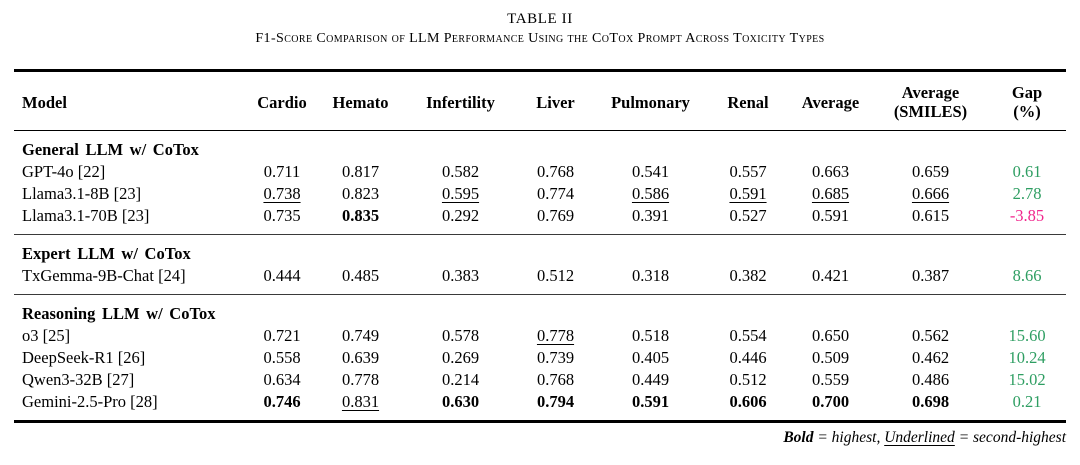 Image resolution: width=1080 pixels, height=465 pixels. I want to click on score-underlined: 0.685, so click(830, 193).